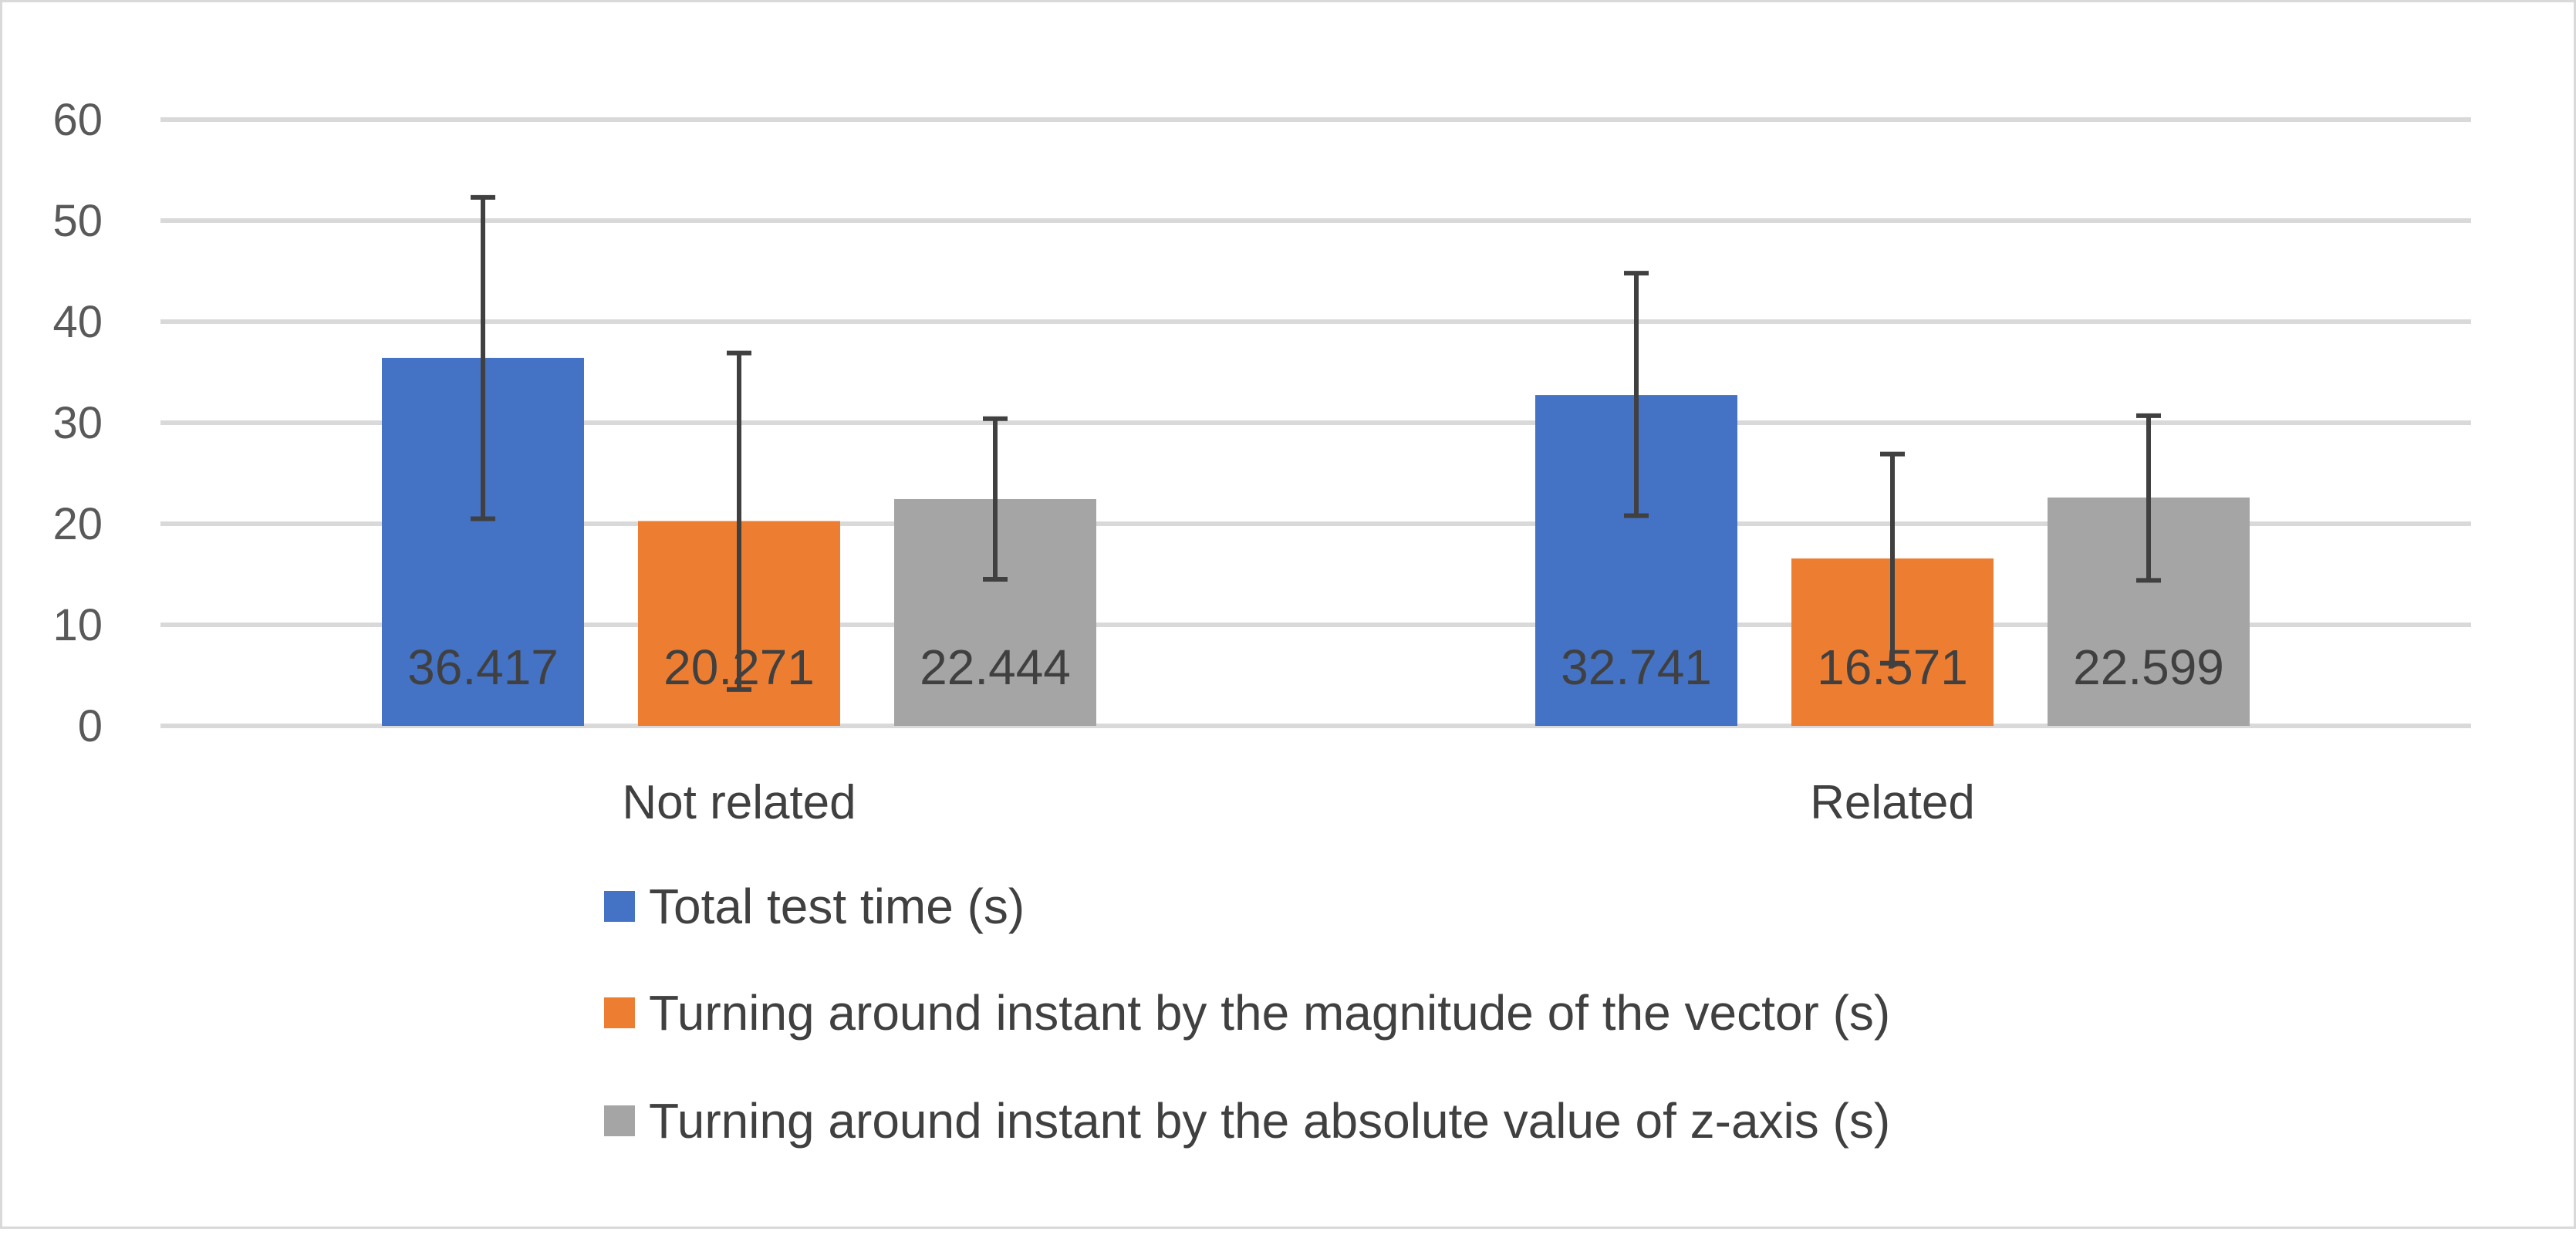  What do you see at coordinates (1892, 802) in the screenshot?
I see `category-label-2: Related` at bounding box center [1892, 802].